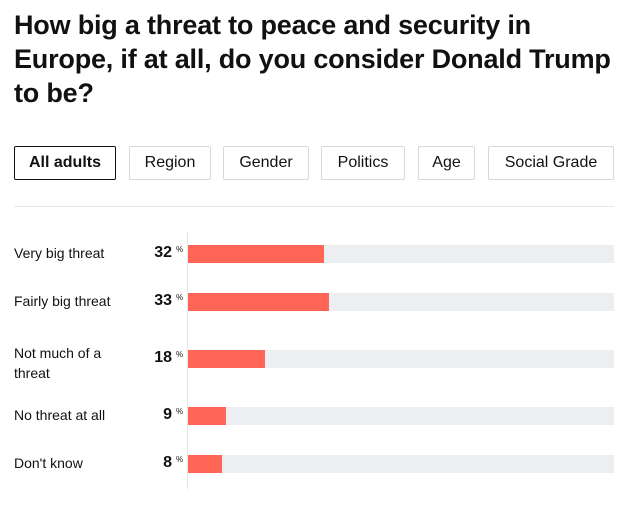 The width and height of the screenshot is (630, 513). What do you see at coordinates (167, 414) in the screenshot?
I see `value-label: 9` at bounding box center [167, 414].